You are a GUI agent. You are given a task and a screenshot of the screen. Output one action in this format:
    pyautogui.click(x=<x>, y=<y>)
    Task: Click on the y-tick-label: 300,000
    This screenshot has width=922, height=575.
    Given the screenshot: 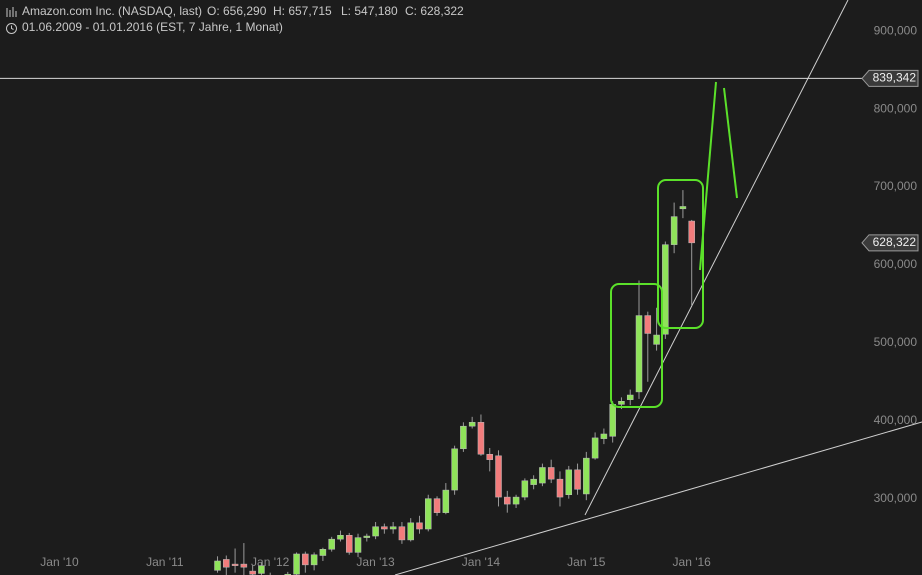 What is the action you would take?
    pyautogui.click(x=896, y=498)
    